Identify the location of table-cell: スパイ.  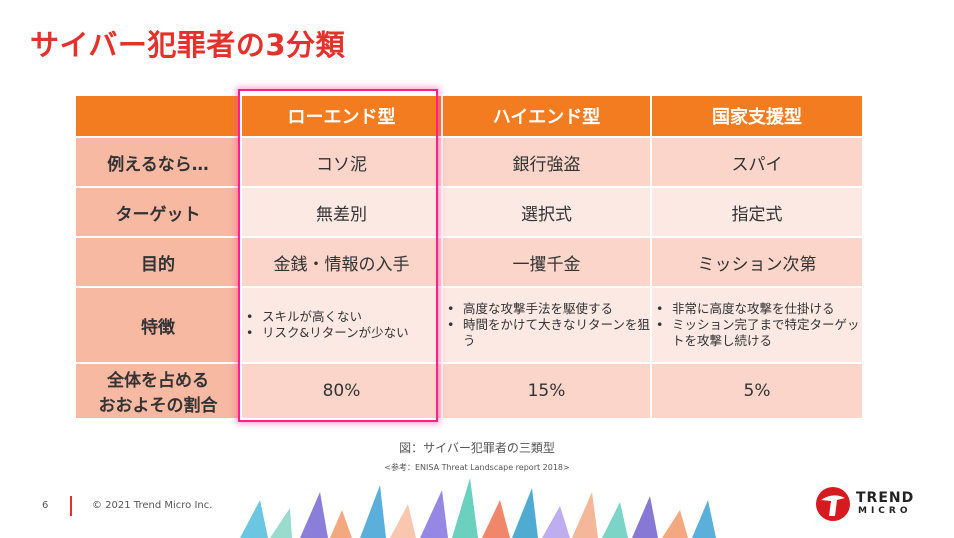
(757, 162).